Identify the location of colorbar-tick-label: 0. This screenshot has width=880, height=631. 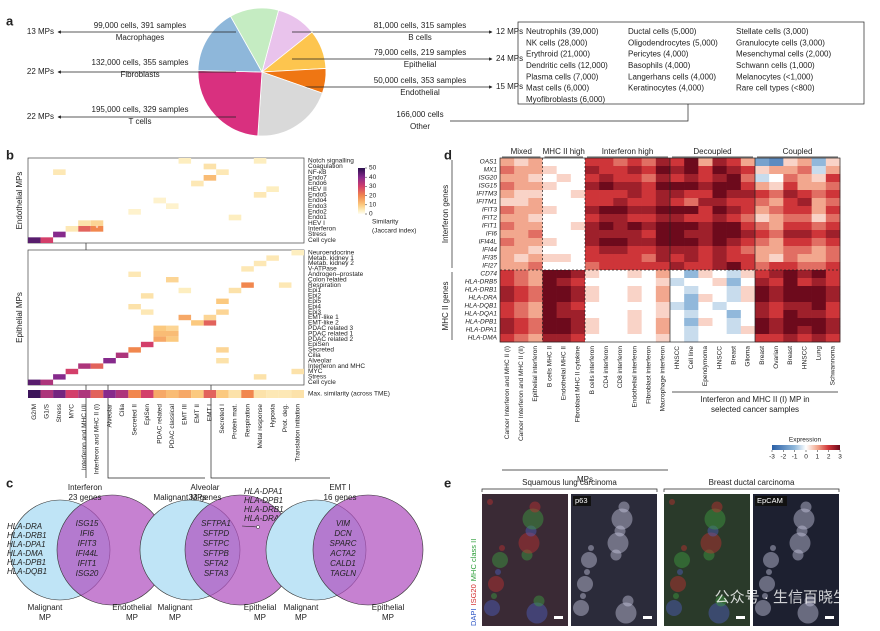
(806, 457).